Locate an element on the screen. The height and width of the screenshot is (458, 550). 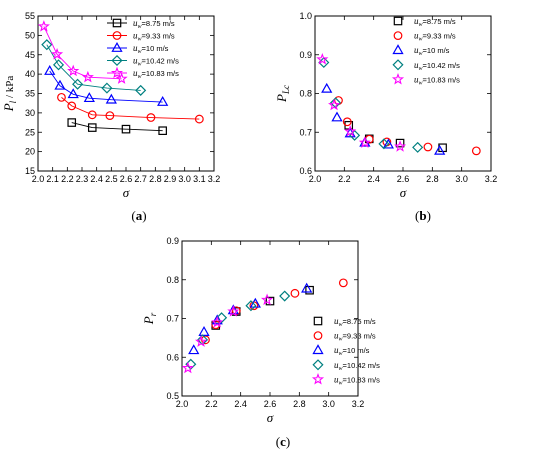
x-tick-label: 2.2 is located at coordinates (211, 404).